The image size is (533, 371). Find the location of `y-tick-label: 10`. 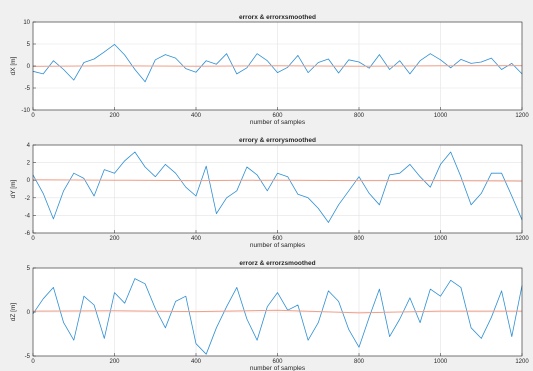

y-tick-label: 10 is located at coordinates (26, 23).